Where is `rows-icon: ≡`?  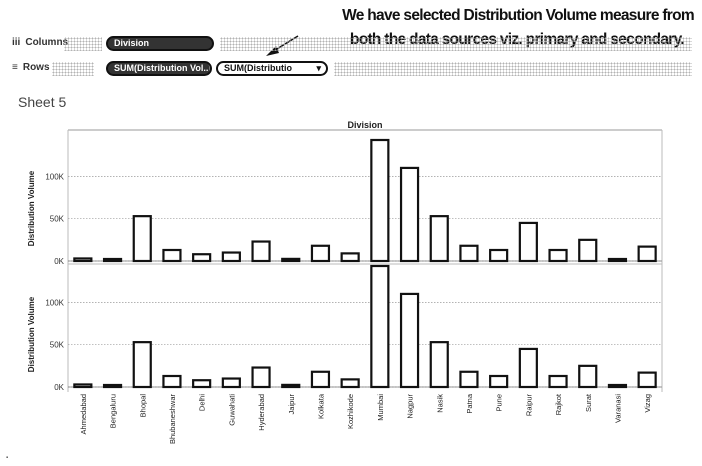 rows-icon: ≡ is located at coordinates (15, 67).